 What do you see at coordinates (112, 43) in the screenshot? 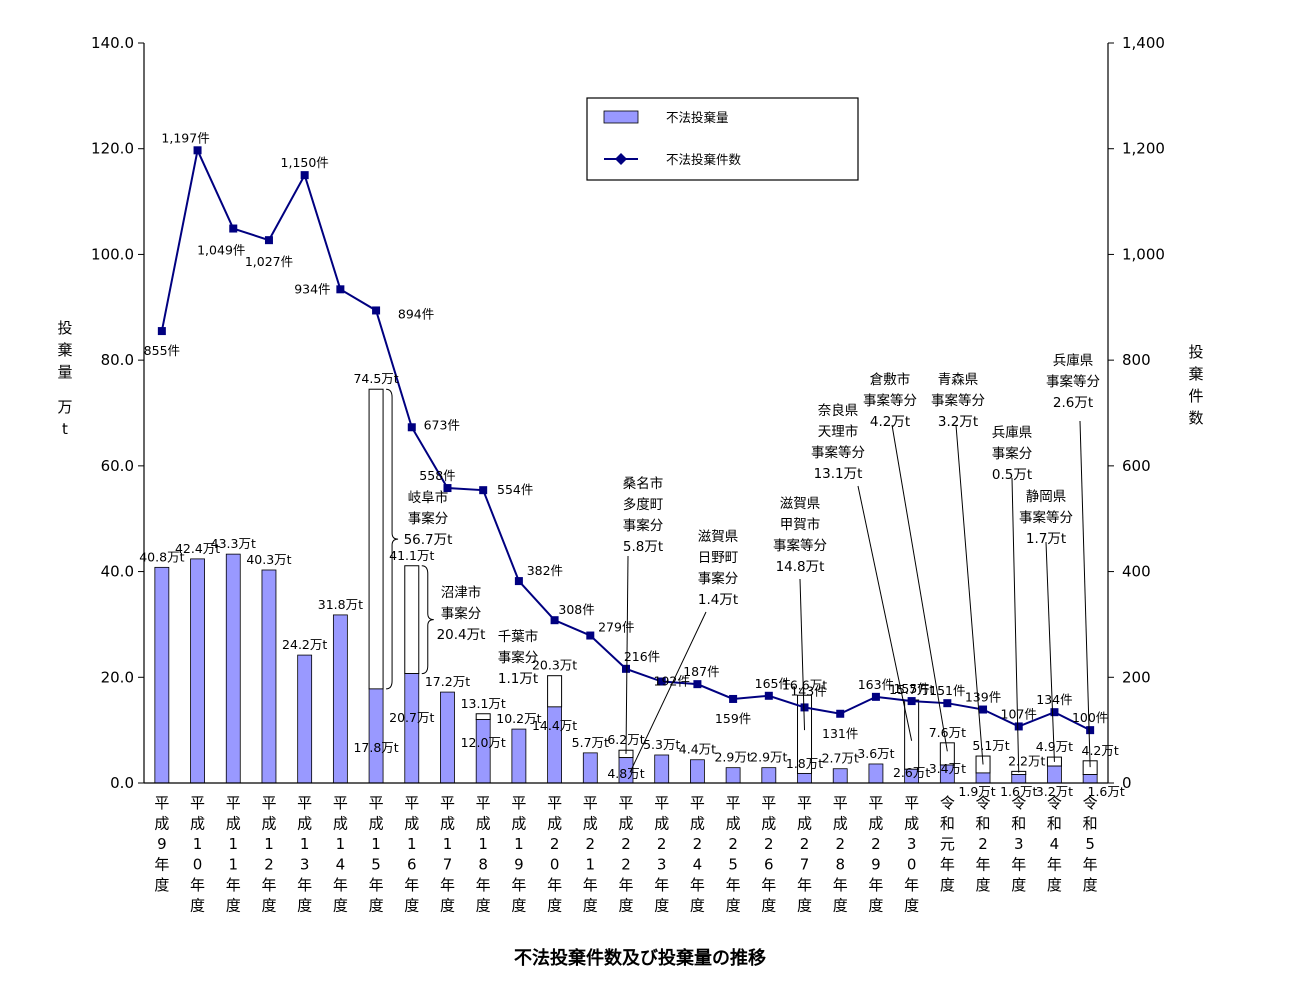
I see `left-tick-label: 140.0` at bounding box center [112, 43].